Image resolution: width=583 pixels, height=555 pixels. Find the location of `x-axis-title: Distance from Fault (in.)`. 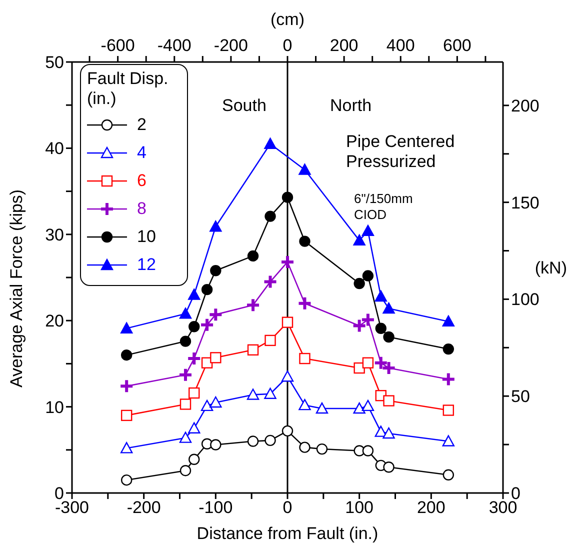

x-axis-title: Distance from Fault (in.) is located at coordinates (287, 533).